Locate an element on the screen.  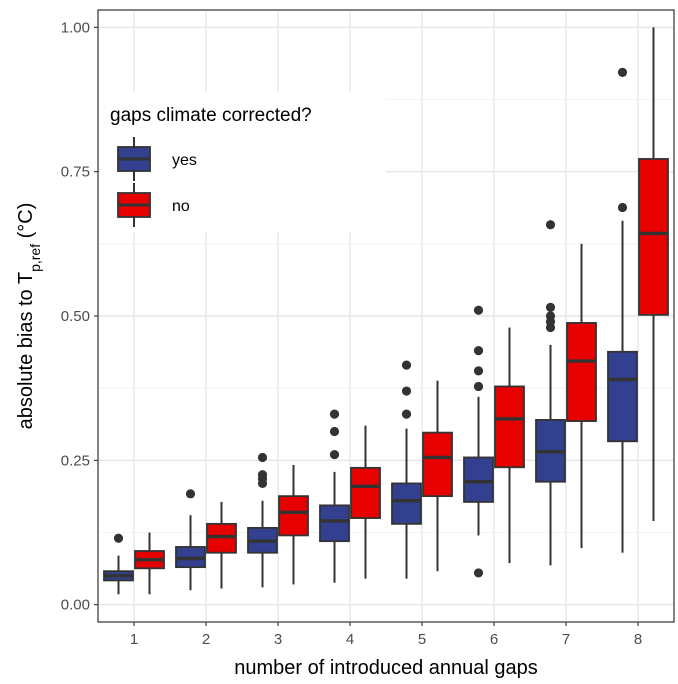
y-tick-label: 0.25 is located at coordinates (75, 460).